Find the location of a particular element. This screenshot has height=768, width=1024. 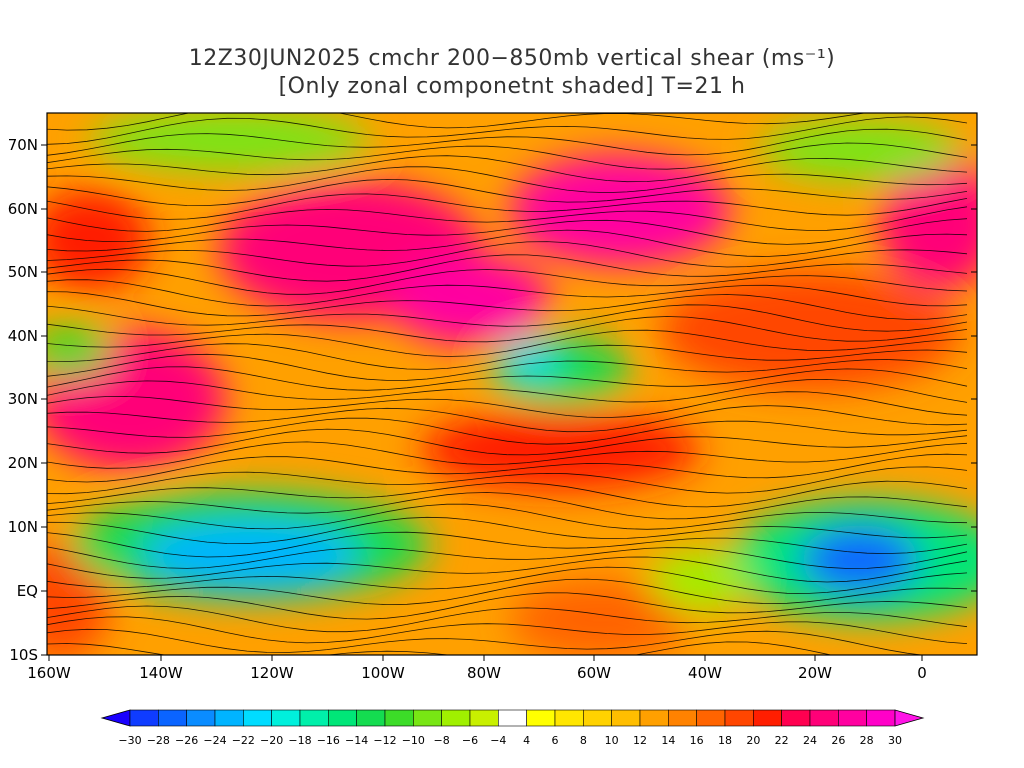

colorbar-label: −24 is located at coordinates (214, 740).